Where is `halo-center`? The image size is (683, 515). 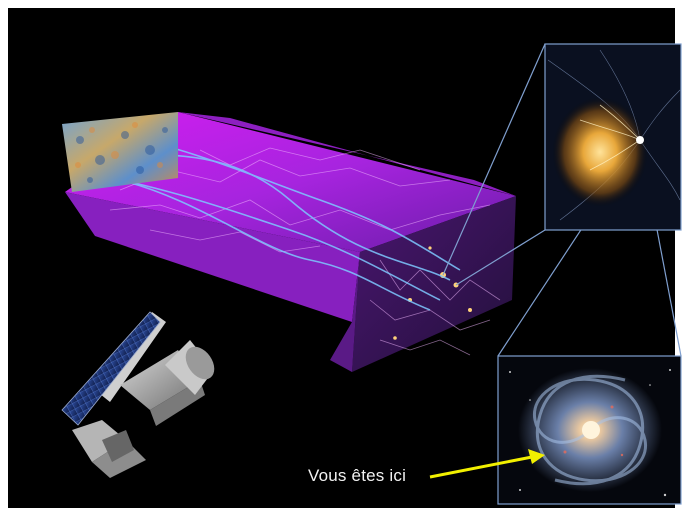
halo-center is located at coordinates (640, 140).